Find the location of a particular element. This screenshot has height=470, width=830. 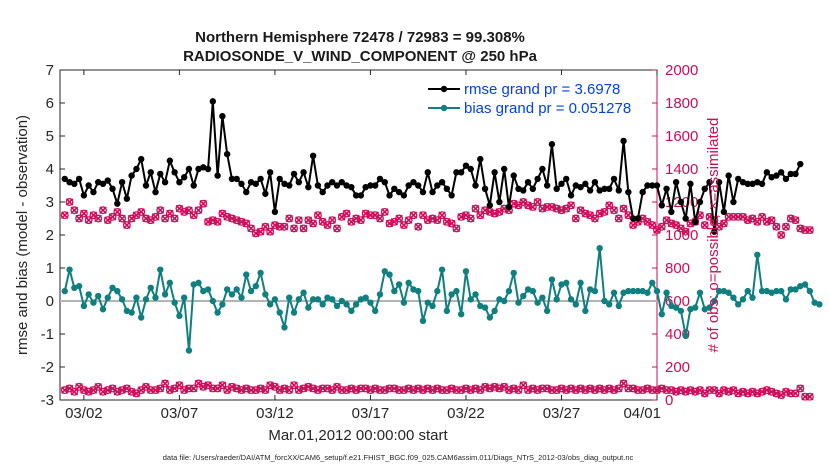

right-tick-label: 1400 is located at coordinates (681, 169).